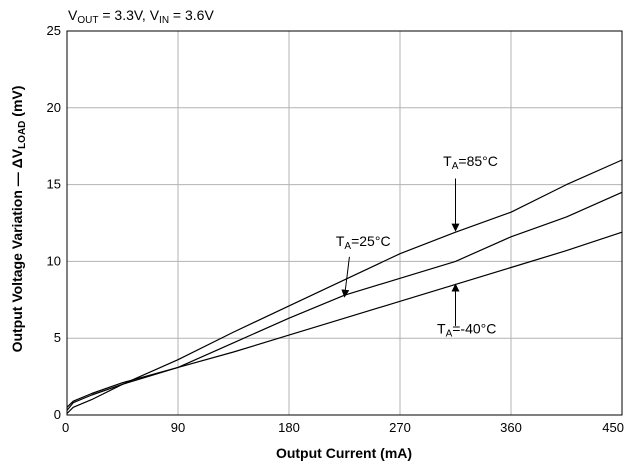 The height and width of the screenshot is (466, 632). I want to click on y-axis-ticks: 0 5 10 15 20 25, so click(54, 222).